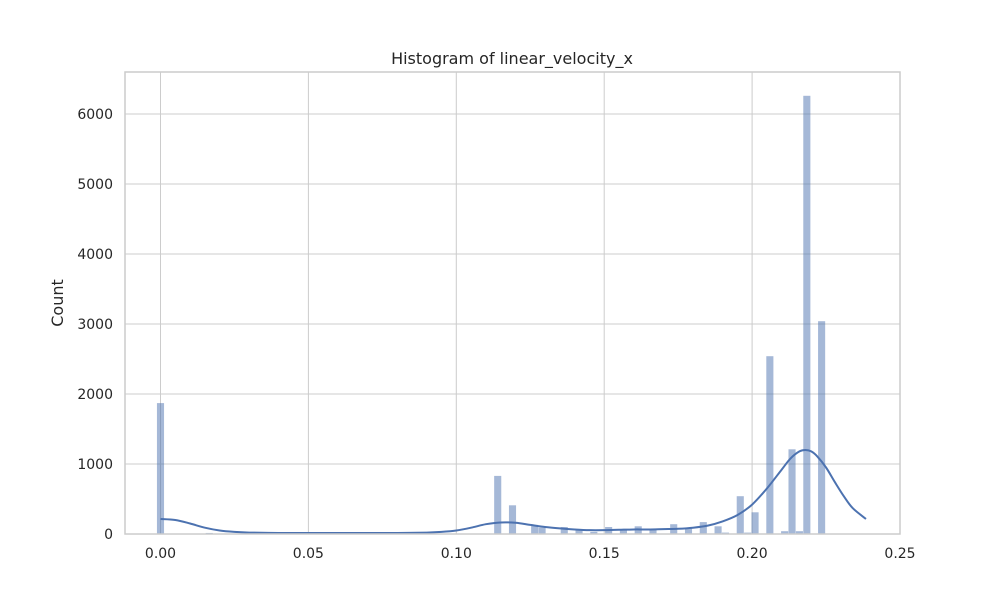 The width and height of the screenshot is (1000, 600). I want to click on x-tick-label: 0.25, so click(899, 554).